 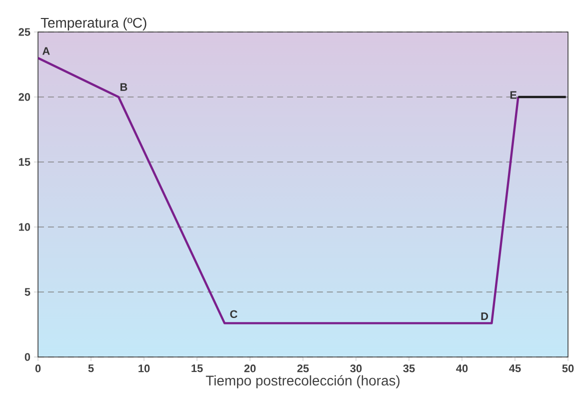 I want to click on annotation: E, so click(x=513, y=95).